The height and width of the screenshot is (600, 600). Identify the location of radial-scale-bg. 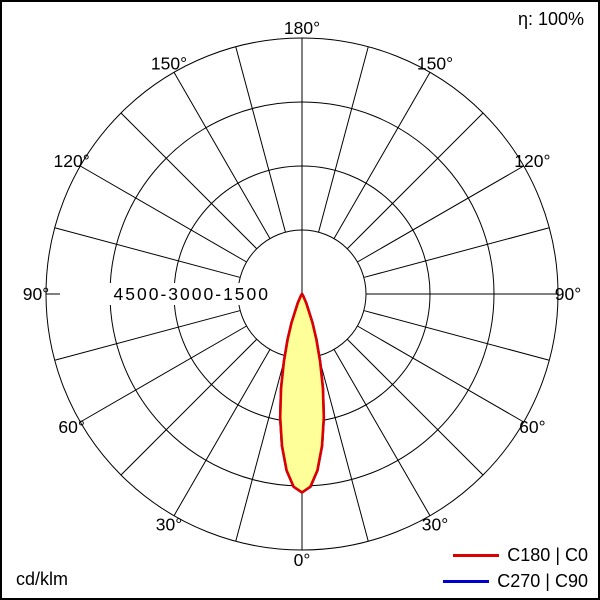
(165, 294).